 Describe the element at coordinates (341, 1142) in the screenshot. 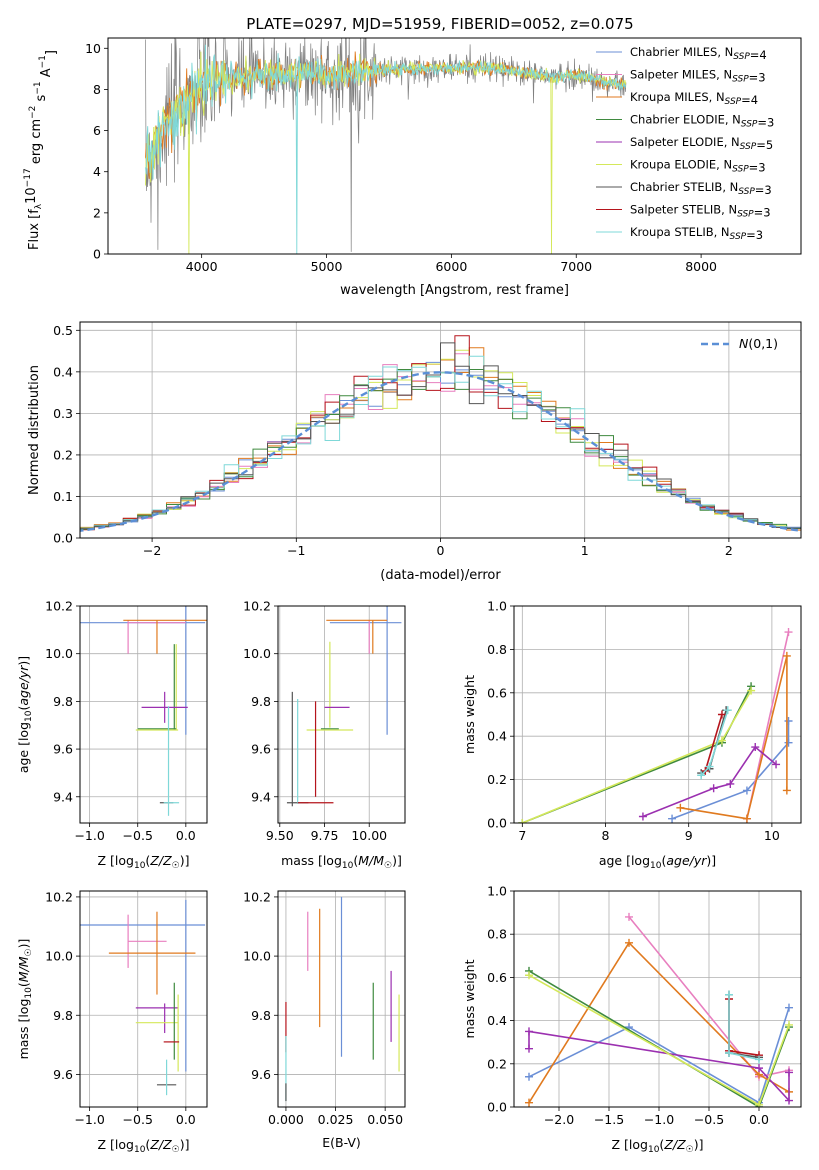

I see `ebv-xlabel: E(B-V)` at that location.